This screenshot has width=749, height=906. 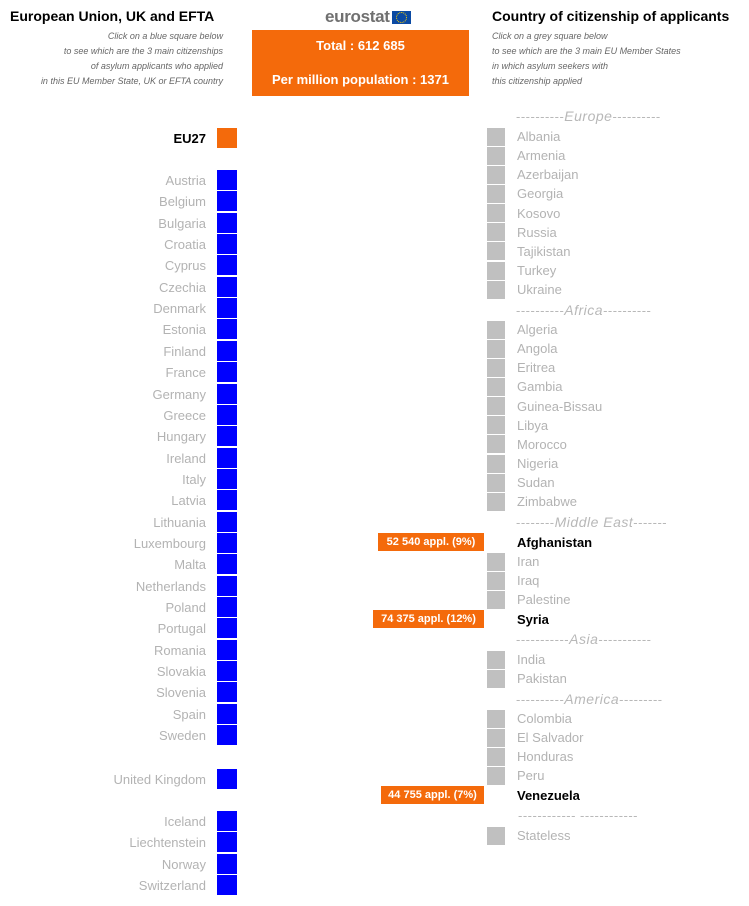 I want to click on right-instruction-line: Click on a grey square below, so click(x=550, y=36).